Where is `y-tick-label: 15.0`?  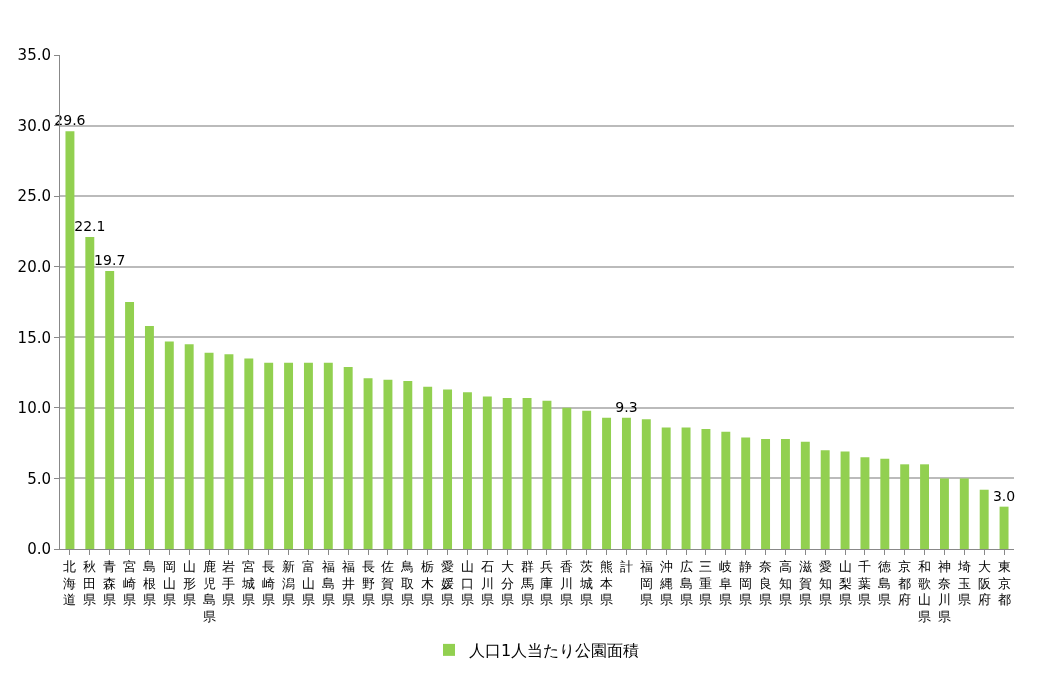 y-tick-label: 15.0 is located at coordinates (34, 337).